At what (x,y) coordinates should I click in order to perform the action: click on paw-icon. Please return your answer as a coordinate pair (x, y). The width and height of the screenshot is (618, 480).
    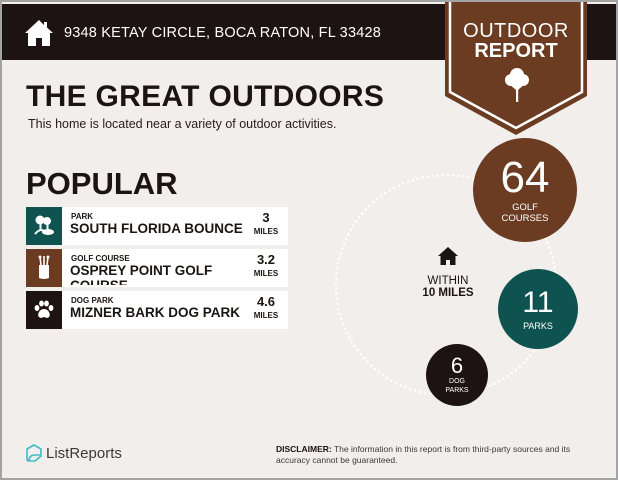
    Looking at the image, I should click on (44, 310).